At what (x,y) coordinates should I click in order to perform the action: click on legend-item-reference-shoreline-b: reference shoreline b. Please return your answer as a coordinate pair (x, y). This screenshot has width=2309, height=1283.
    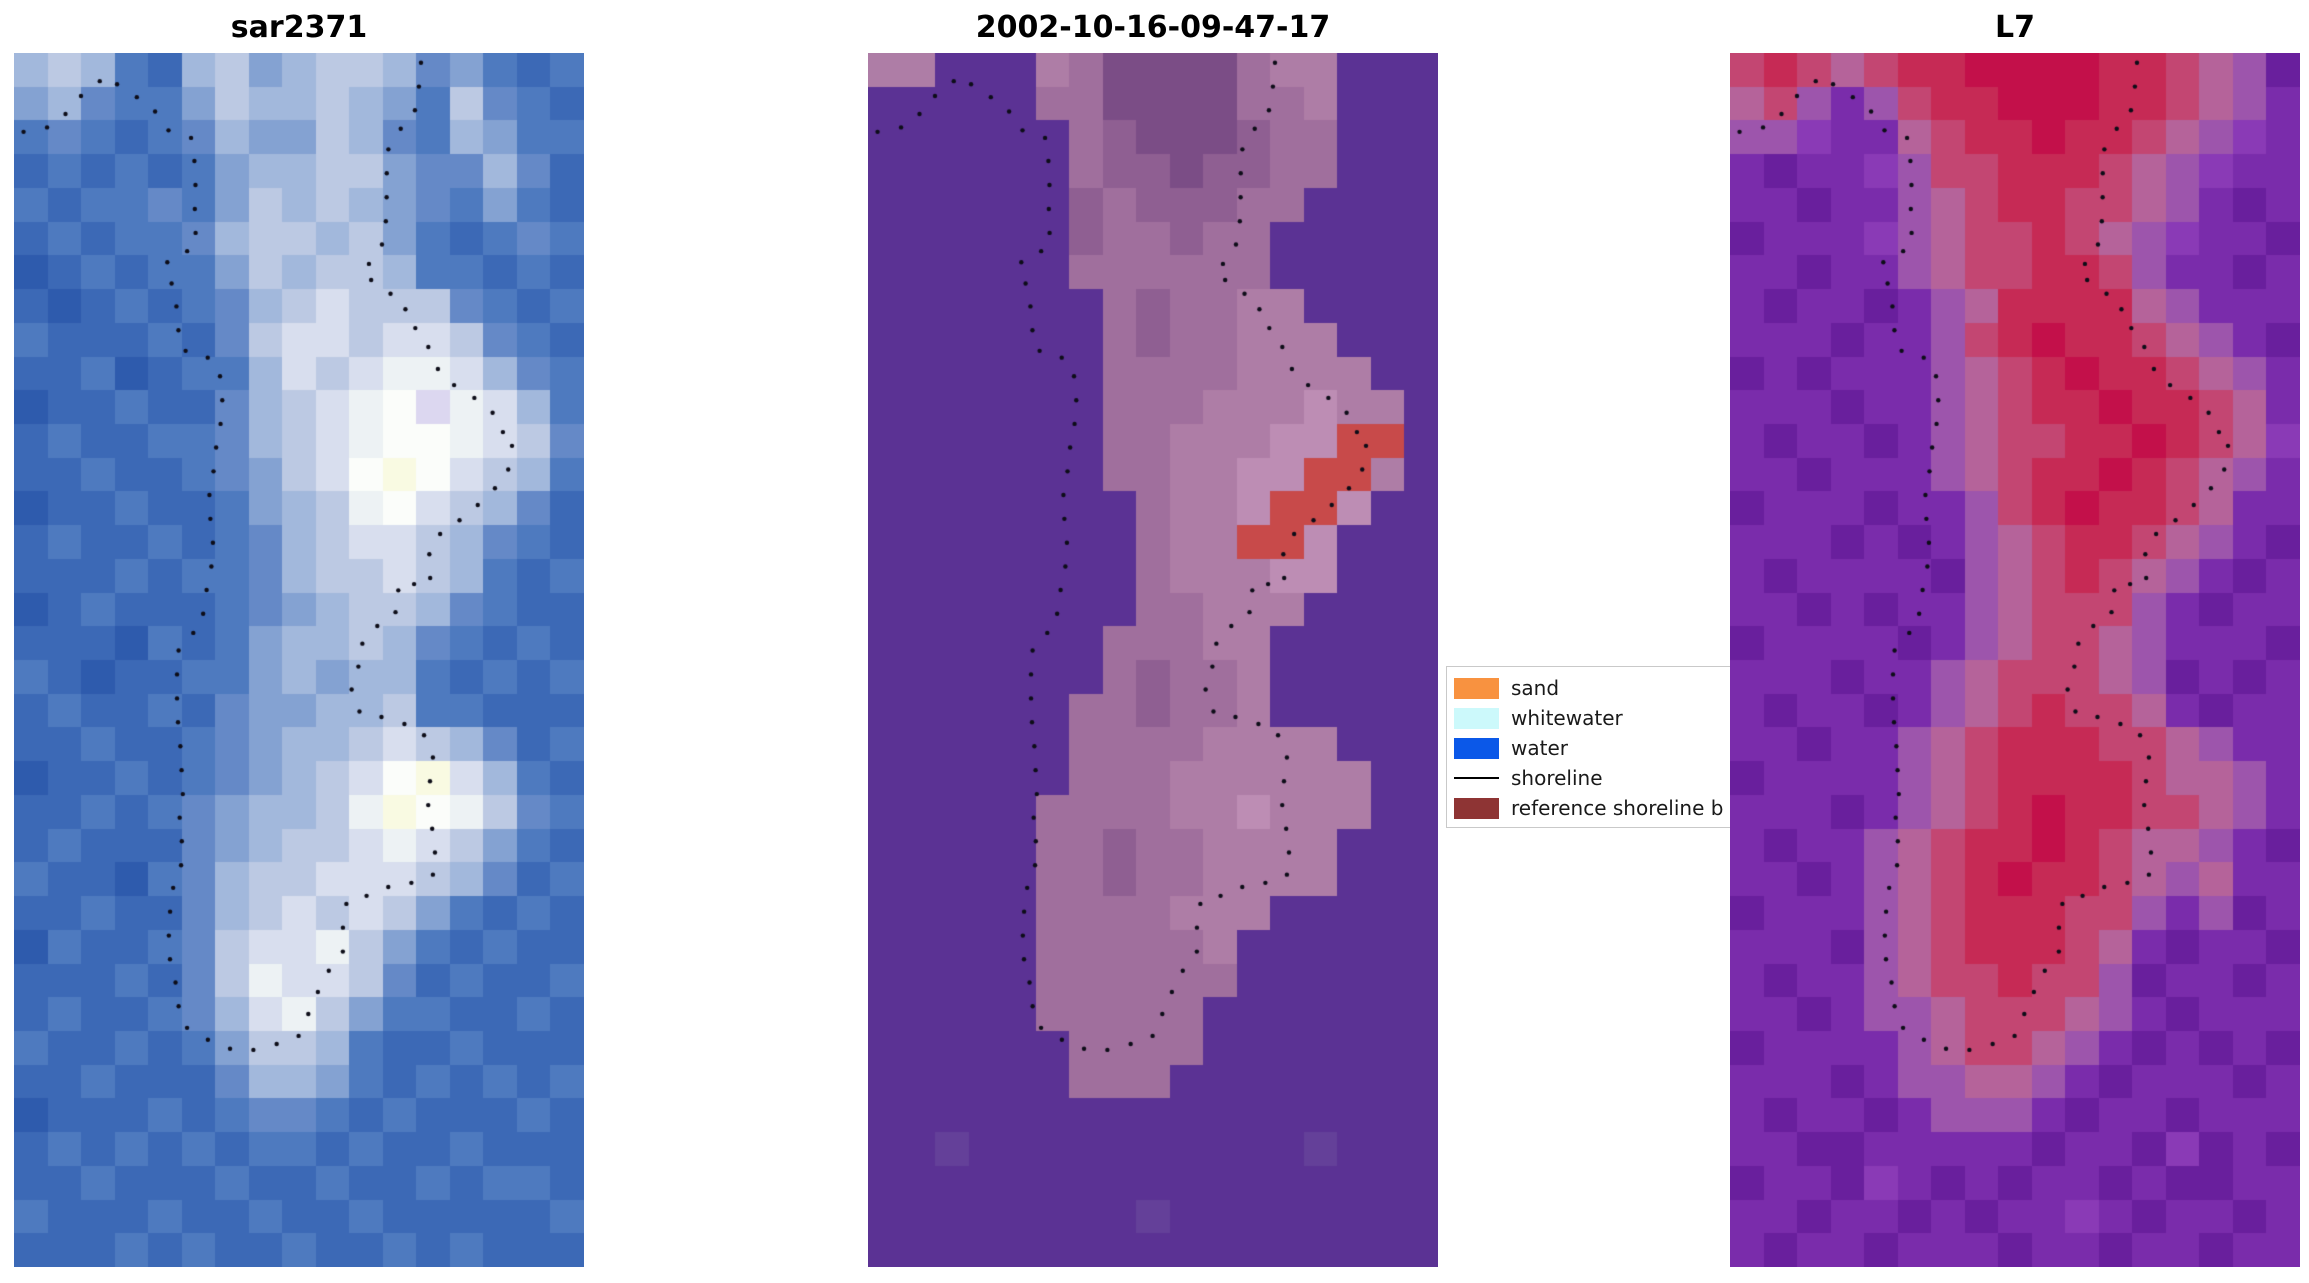
    Looking at the image, I should click on (1611, 808).